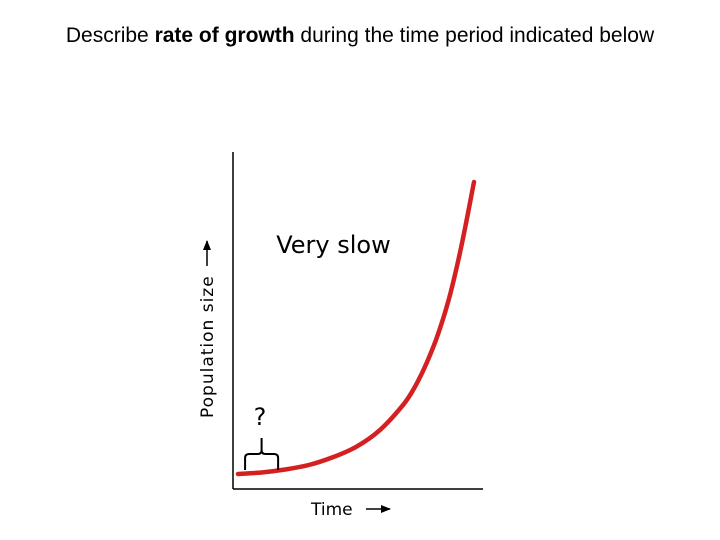  Describe the element at coordinates (110, 35) in the screenshot. I see `heading-text-start: Describe` at that location.